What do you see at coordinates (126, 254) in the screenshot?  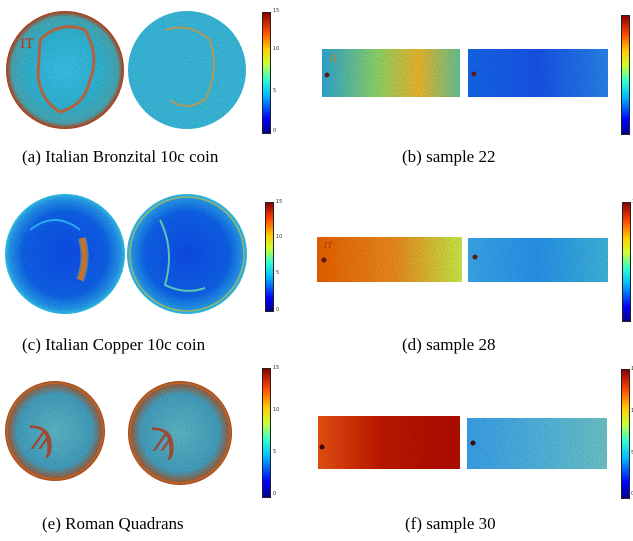 I see `panel-c-image` at bounding box center [126, 254].